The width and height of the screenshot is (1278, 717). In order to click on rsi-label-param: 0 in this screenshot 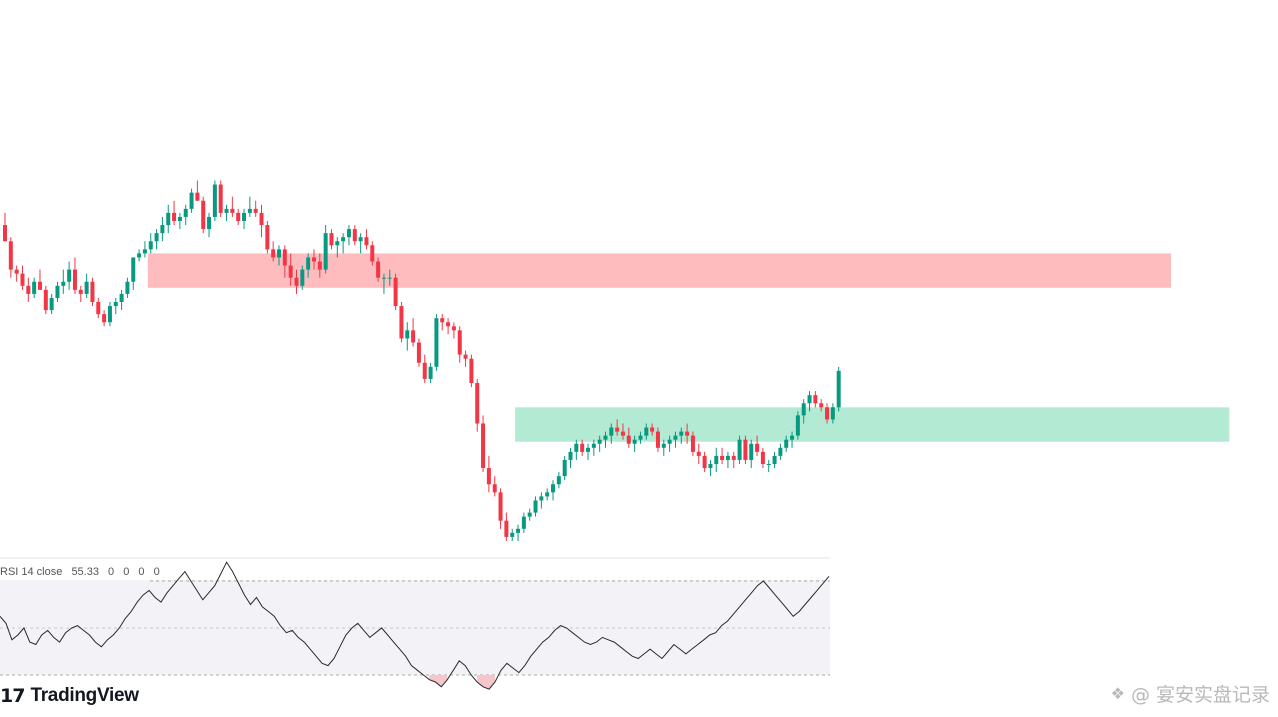, I will do `click(156, 572)`.